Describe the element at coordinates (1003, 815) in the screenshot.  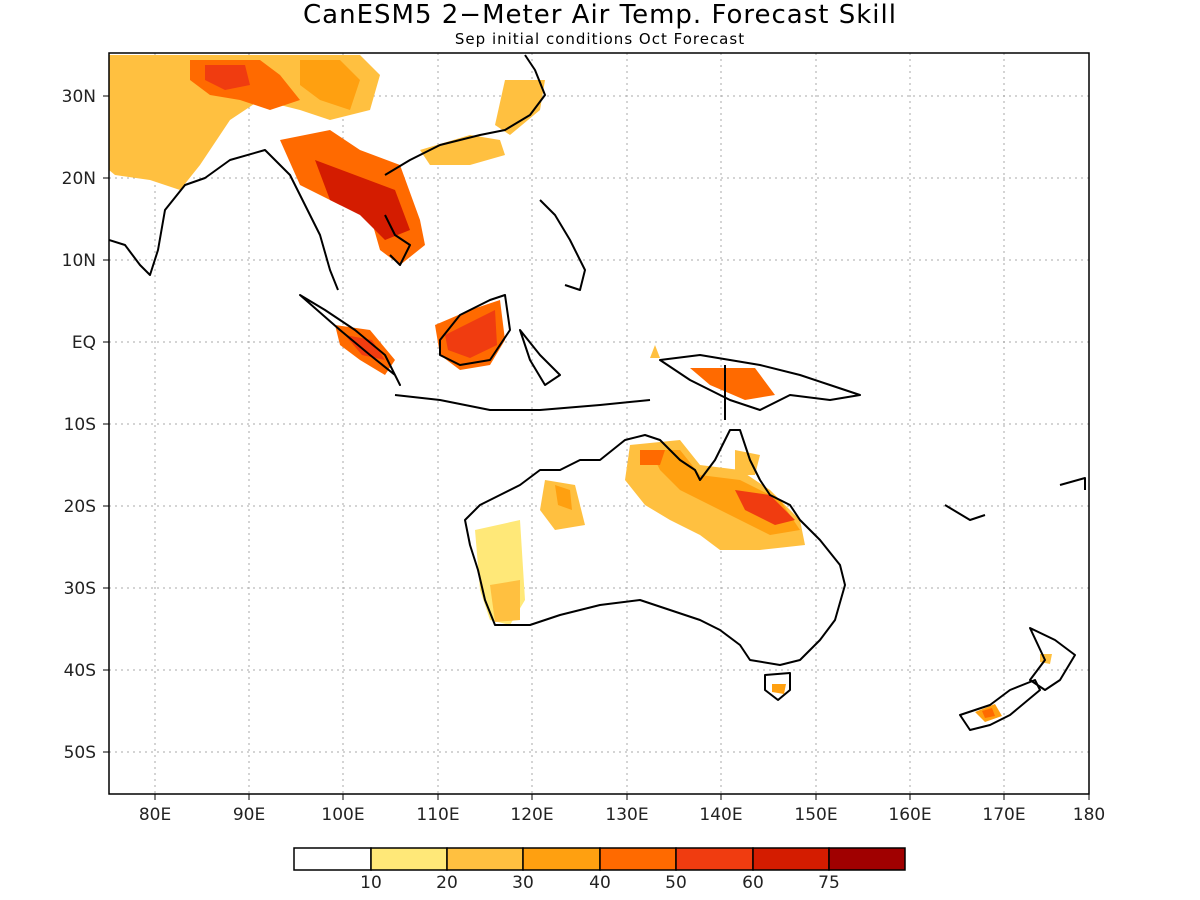
I see `lon-label: 170E` at that location.